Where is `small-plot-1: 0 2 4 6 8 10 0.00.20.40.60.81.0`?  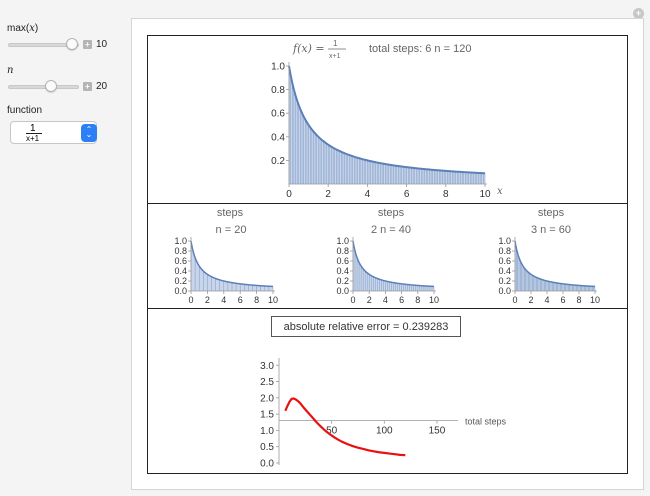
small-plot-1: 0 2 4 6 8 10 0.00.20.40.60.81.0 is located at coordinates (226, 270).